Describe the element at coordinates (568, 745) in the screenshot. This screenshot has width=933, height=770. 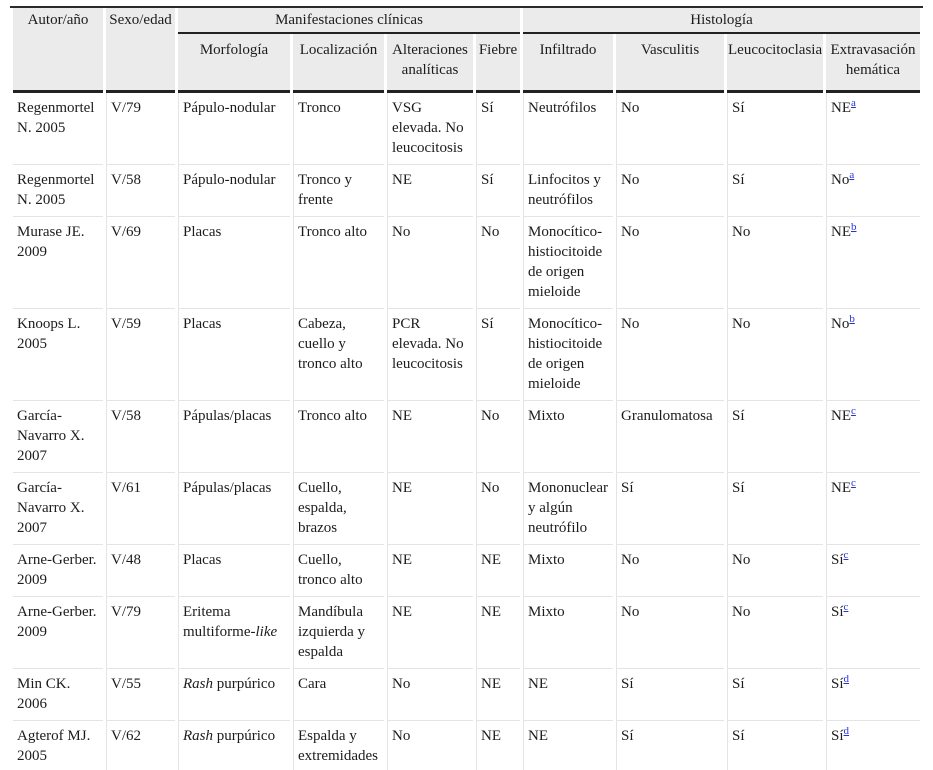
I see `cell-infiltrado: NE` at that location.